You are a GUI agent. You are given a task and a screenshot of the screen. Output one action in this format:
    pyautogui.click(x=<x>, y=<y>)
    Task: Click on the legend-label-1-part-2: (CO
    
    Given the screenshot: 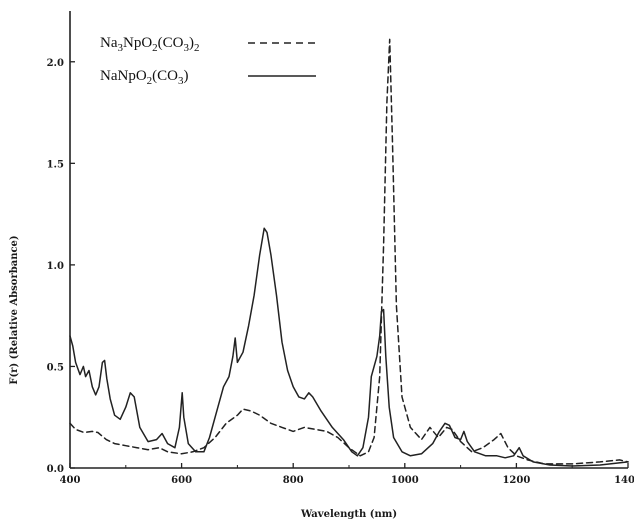 What is the action you would take?
    pyautogui.click(x=165, y=76)
    